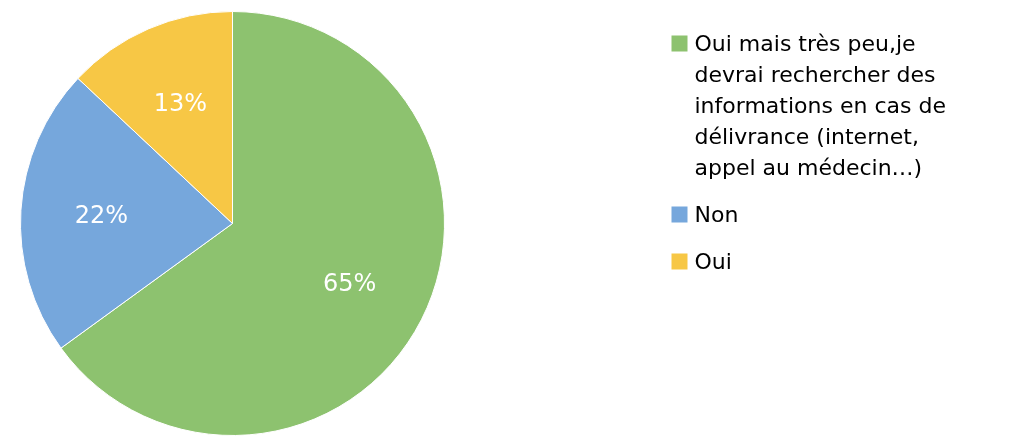  What do you see at coordinates (716, 214) in the screenshot?
I see `legend-label: Non` at bounding box center [716, 214].